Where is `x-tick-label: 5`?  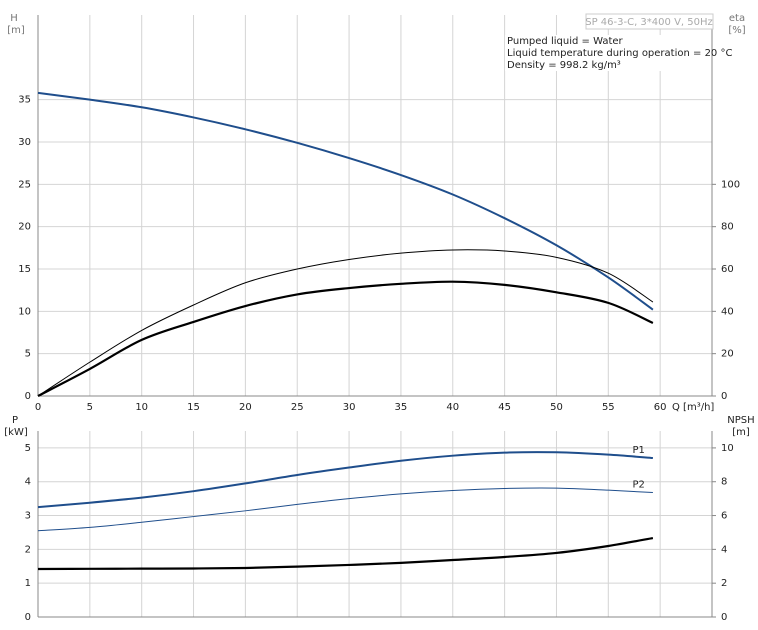
x-tick-label: 5 is located at coordinates (90, 407).